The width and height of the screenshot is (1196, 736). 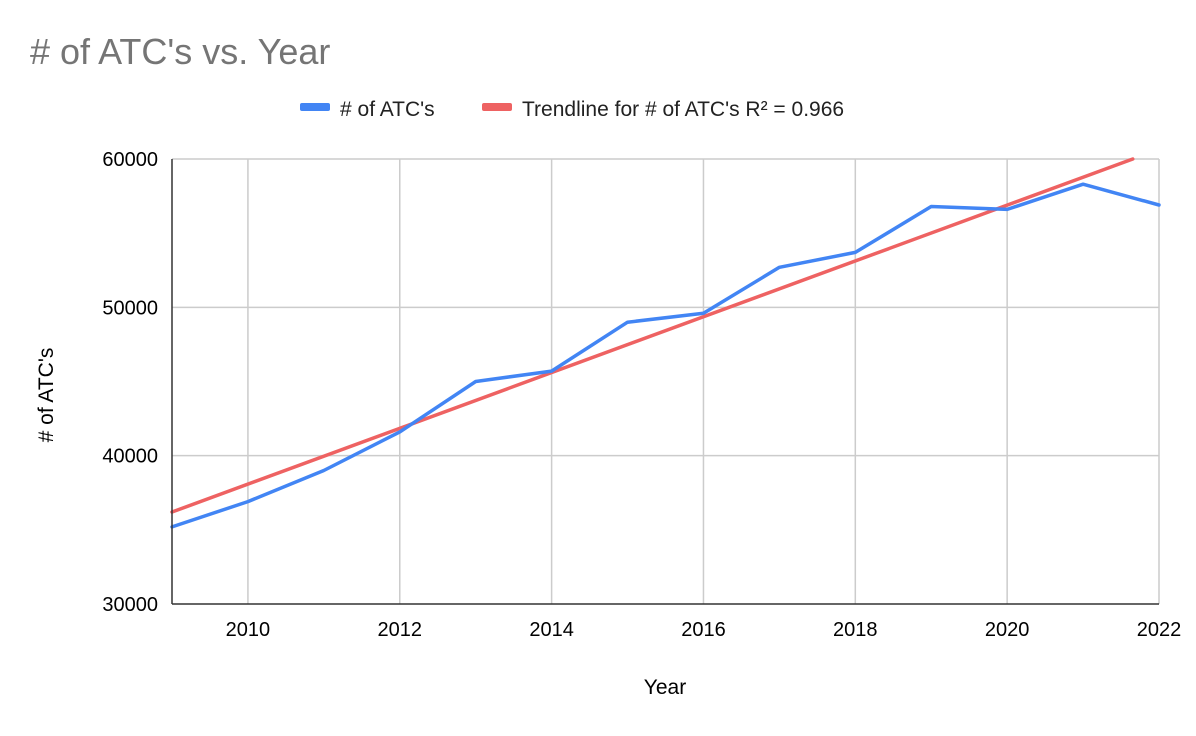 I want to click on x-tick-label: 2016, so click(x=703, y=630).